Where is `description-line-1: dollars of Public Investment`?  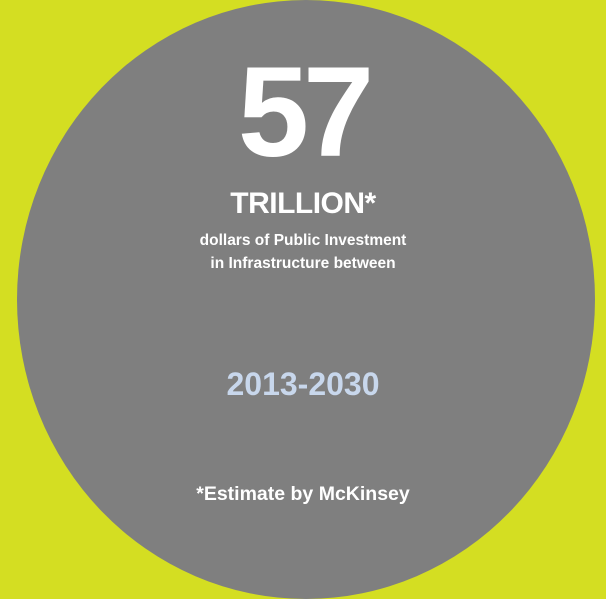
description-line-1: dollars of Public Investment is located at coordinates (303, 240).